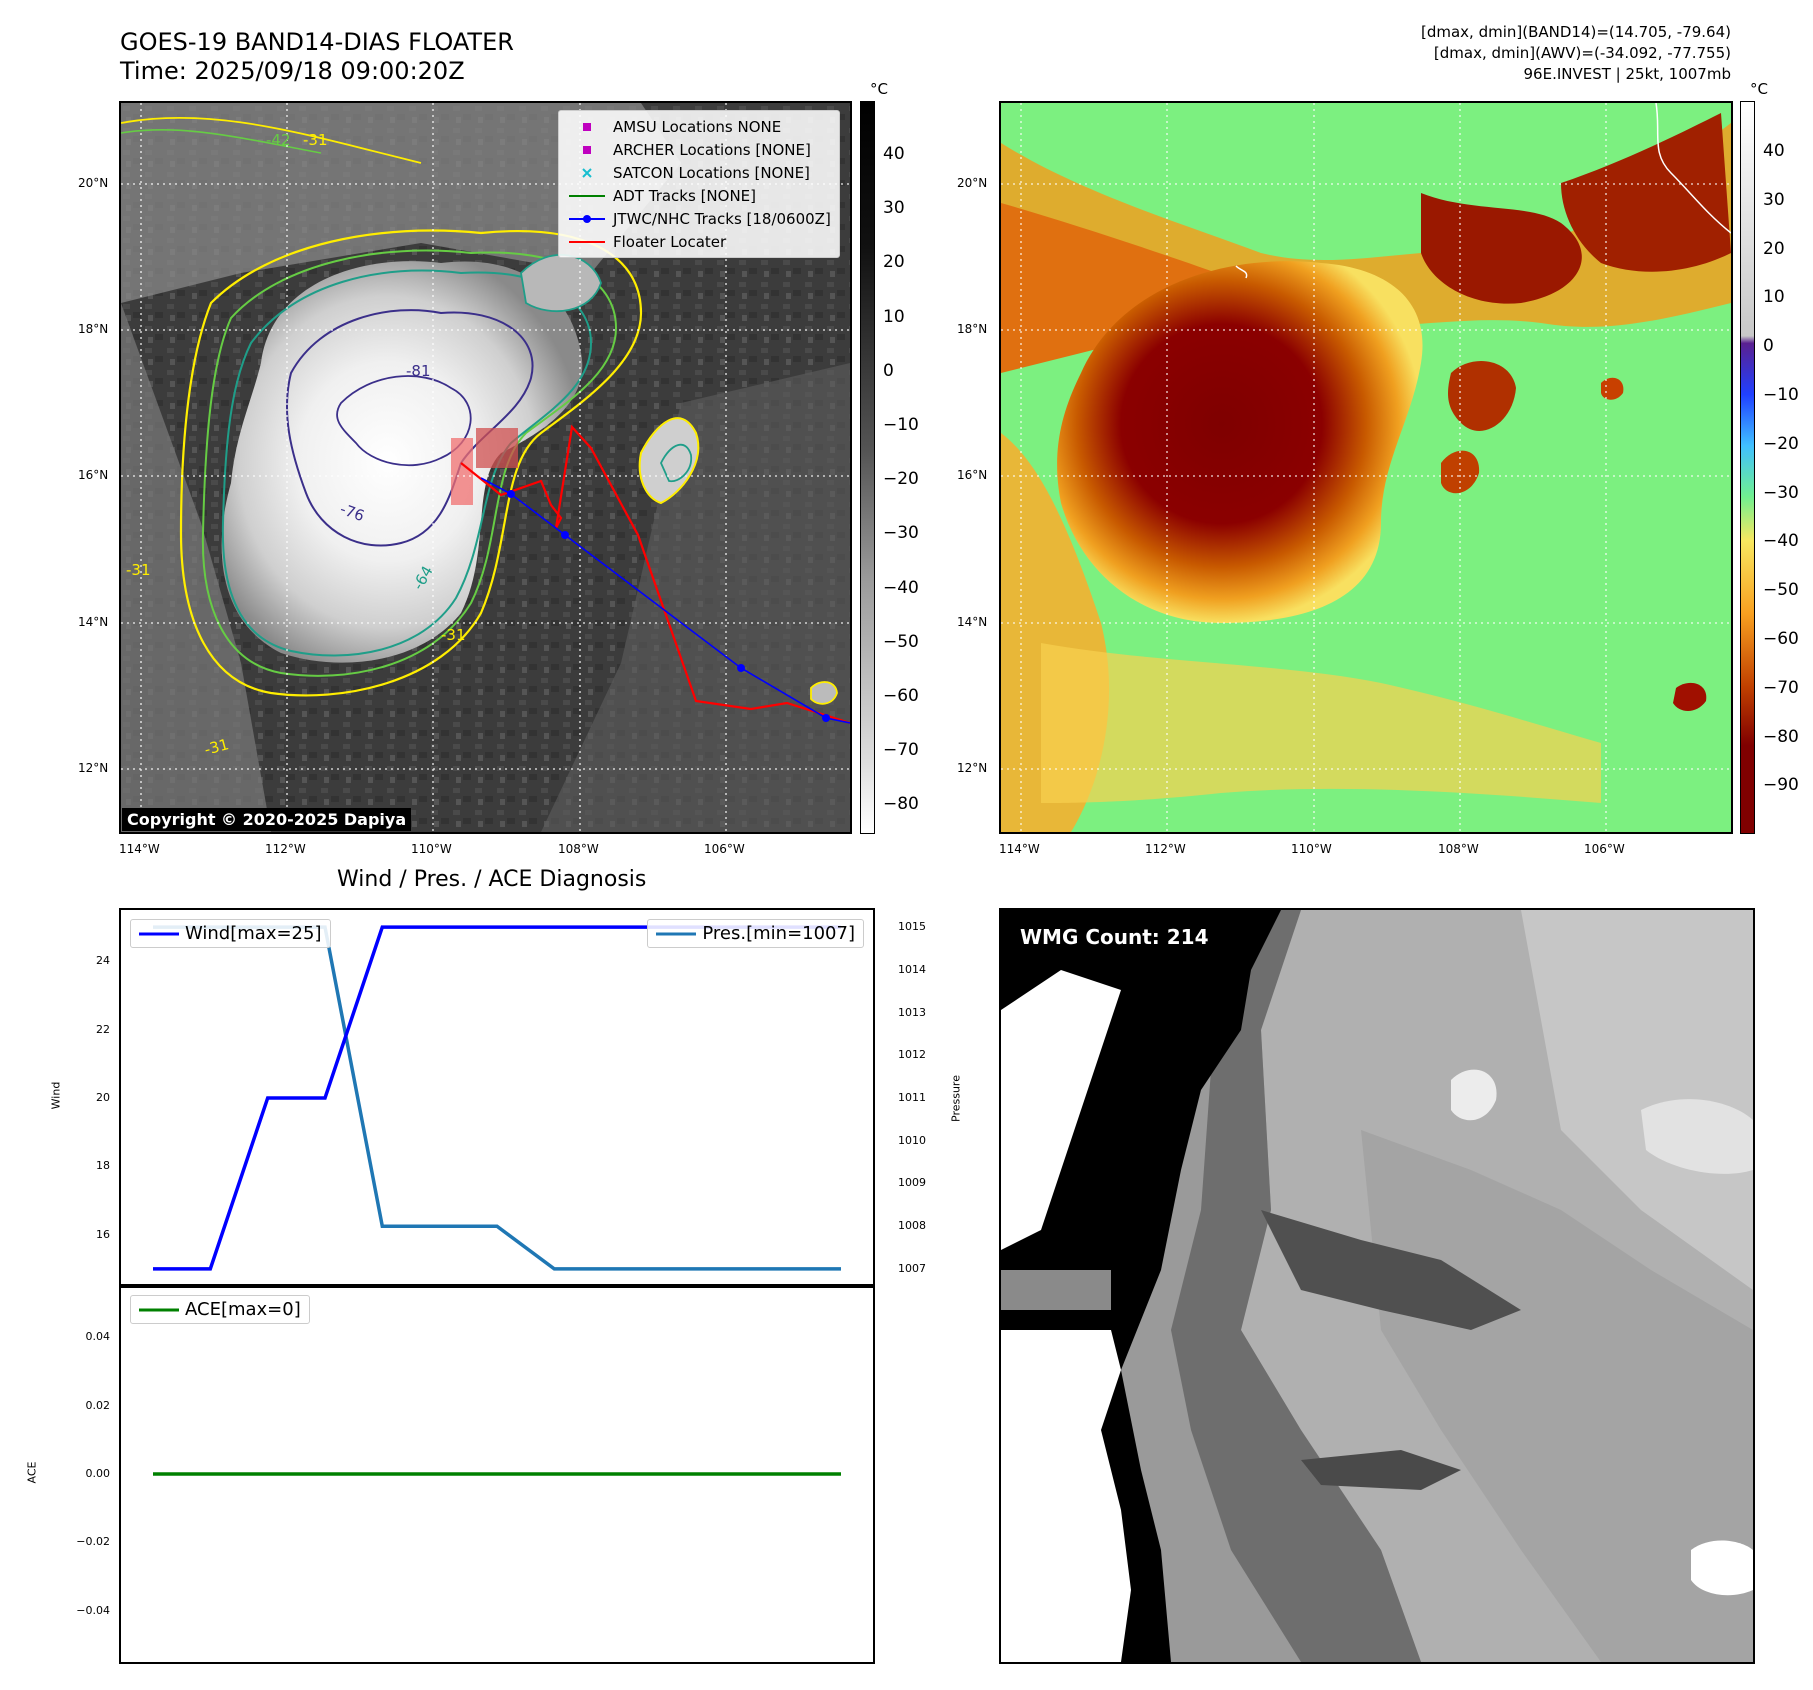 This screenshot has width=1813, height=1690. I want to click on wind-pres-svg, so click(497, 1098).